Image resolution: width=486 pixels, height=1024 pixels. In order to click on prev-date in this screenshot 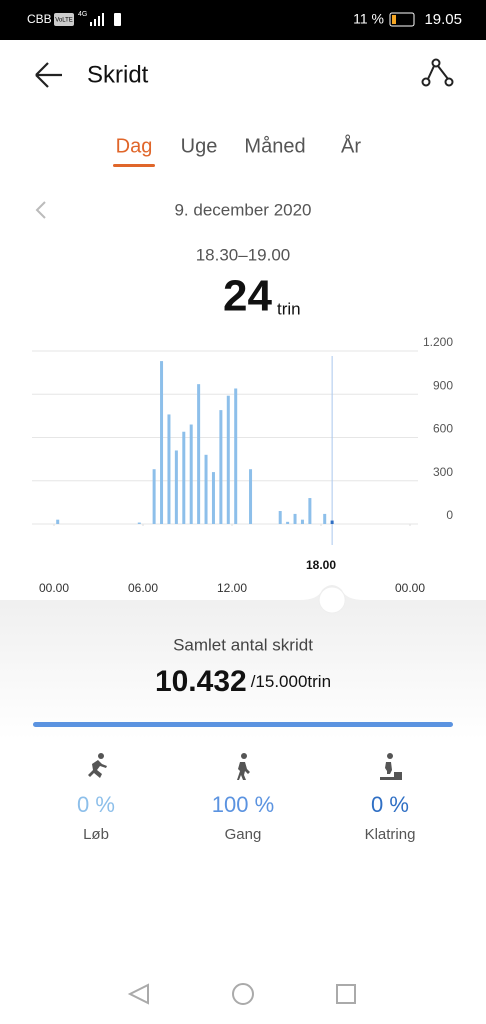, I will do `click(40, 210)`.